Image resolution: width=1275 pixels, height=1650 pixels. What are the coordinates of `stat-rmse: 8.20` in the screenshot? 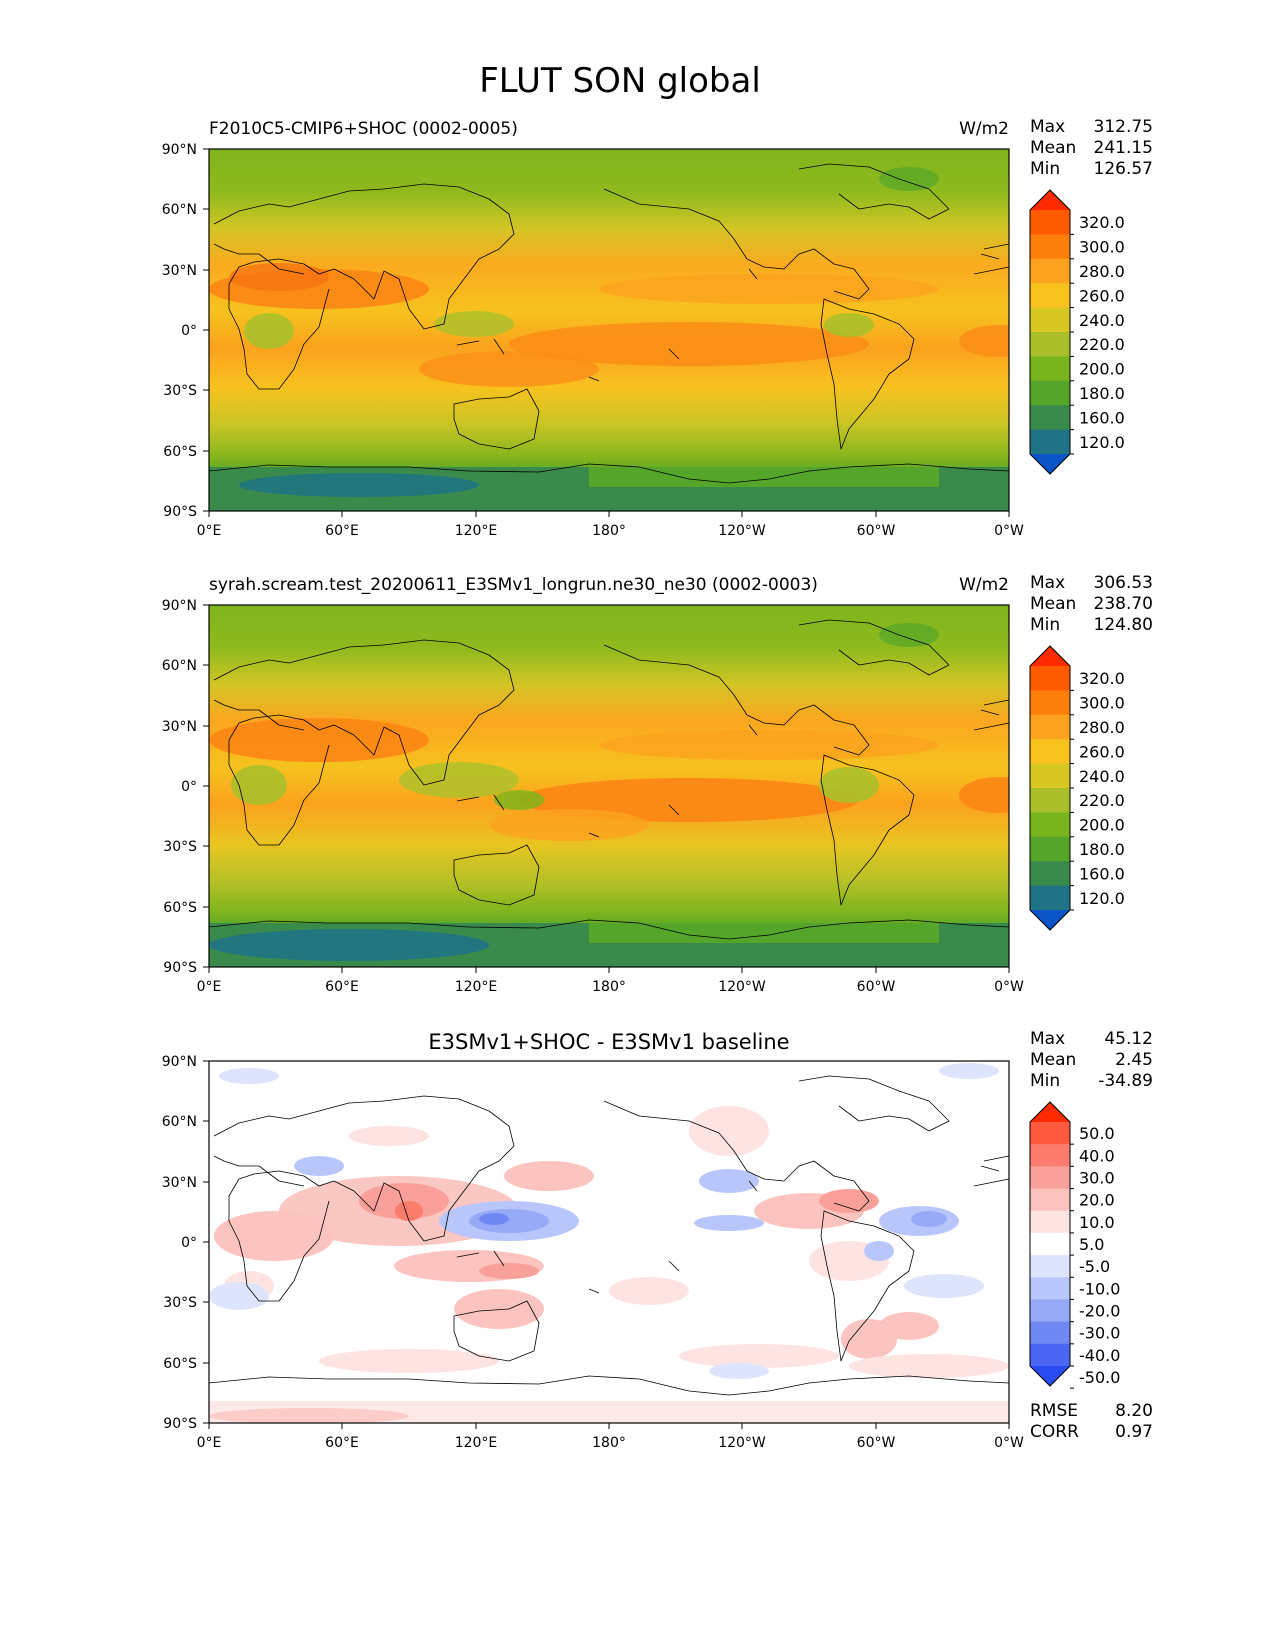 It's located at (1134, 1411).